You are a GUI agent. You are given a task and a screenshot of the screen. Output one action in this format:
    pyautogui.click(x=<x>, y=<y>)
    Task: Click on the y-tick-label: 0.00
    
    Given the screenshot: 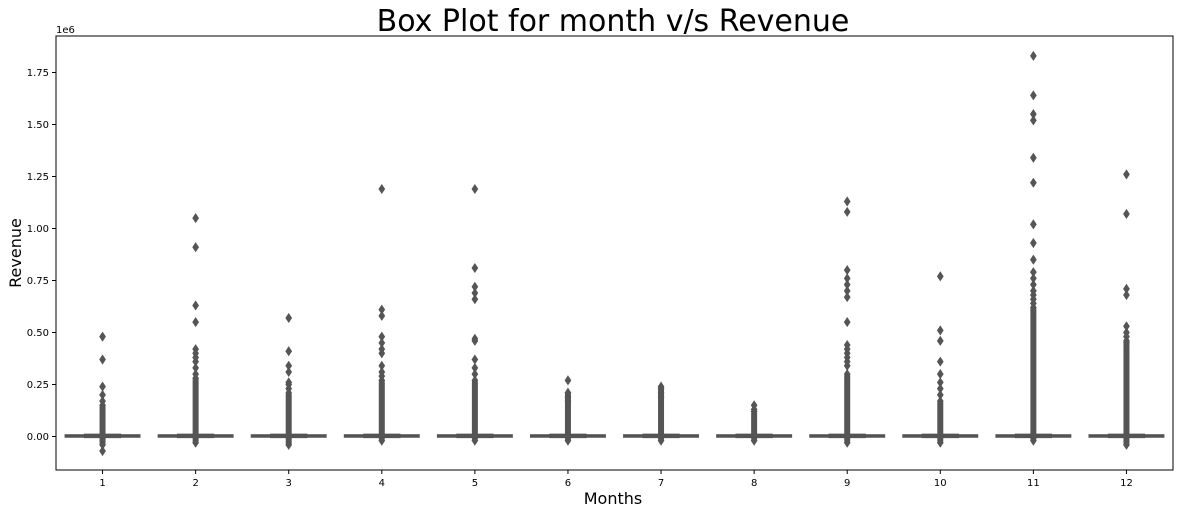 What is the action you would take?
    pyautogui.click(x=38, y=437)
    